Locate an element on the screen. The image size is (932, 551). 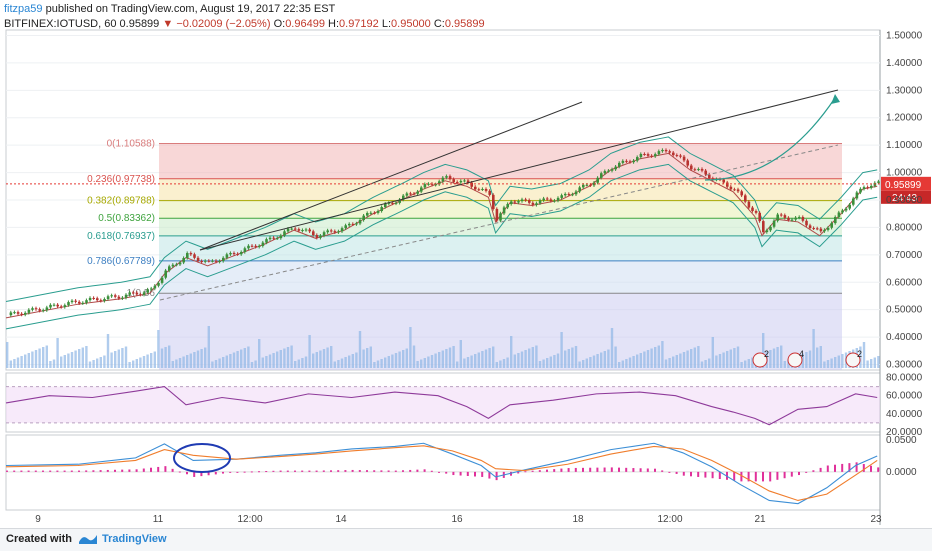
created-with-label: Created with is located at coordinates (39, 539).